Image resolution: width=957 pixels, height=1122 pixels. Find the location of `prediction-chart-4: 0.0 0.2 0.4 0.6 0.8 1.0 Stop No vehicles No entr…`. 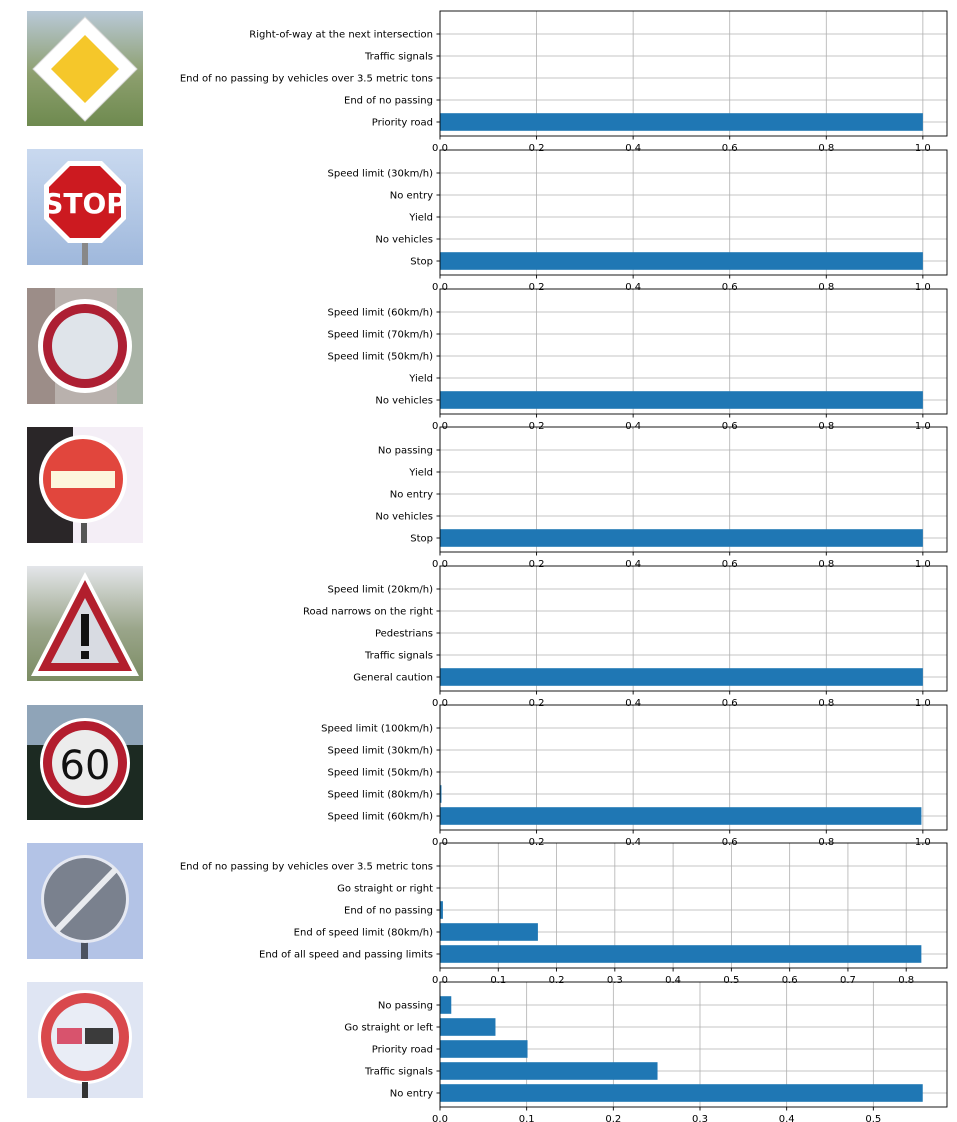

prediction-chart-4: 0.0 0.2 0.4 0.6 0.8 1.0 Stop No vehicles No entr… is located at coordinates (661, 498).